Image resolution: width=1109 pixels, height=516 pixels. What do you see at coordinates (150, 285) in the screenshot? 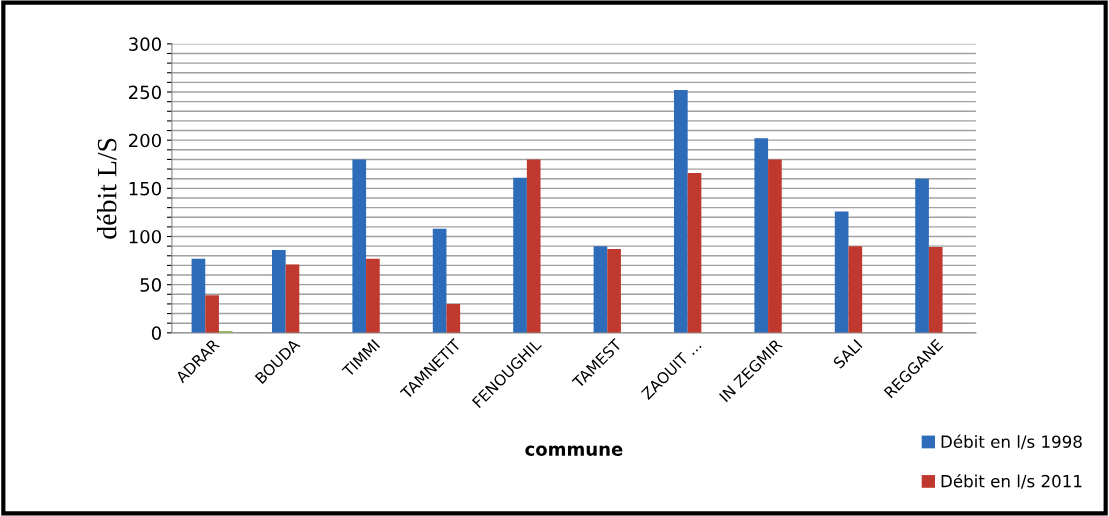
I see `y-tick-label: 50` at bounding box center [150, 285].